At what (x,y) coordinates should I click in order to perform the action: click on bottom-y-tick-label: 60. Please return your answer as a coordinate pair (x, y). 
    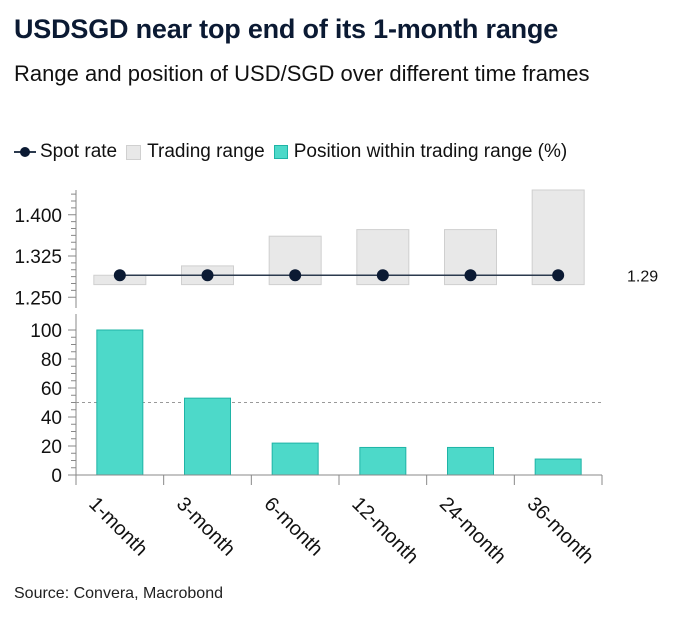
    Looking at the image, I should click on (51, 389).